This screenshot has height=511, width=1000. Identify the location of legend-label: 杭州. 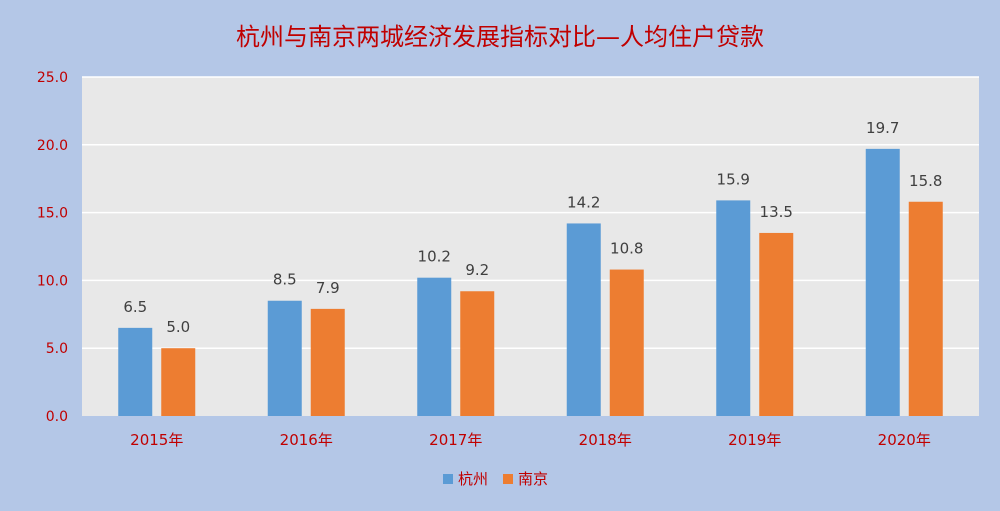
(473, 479).